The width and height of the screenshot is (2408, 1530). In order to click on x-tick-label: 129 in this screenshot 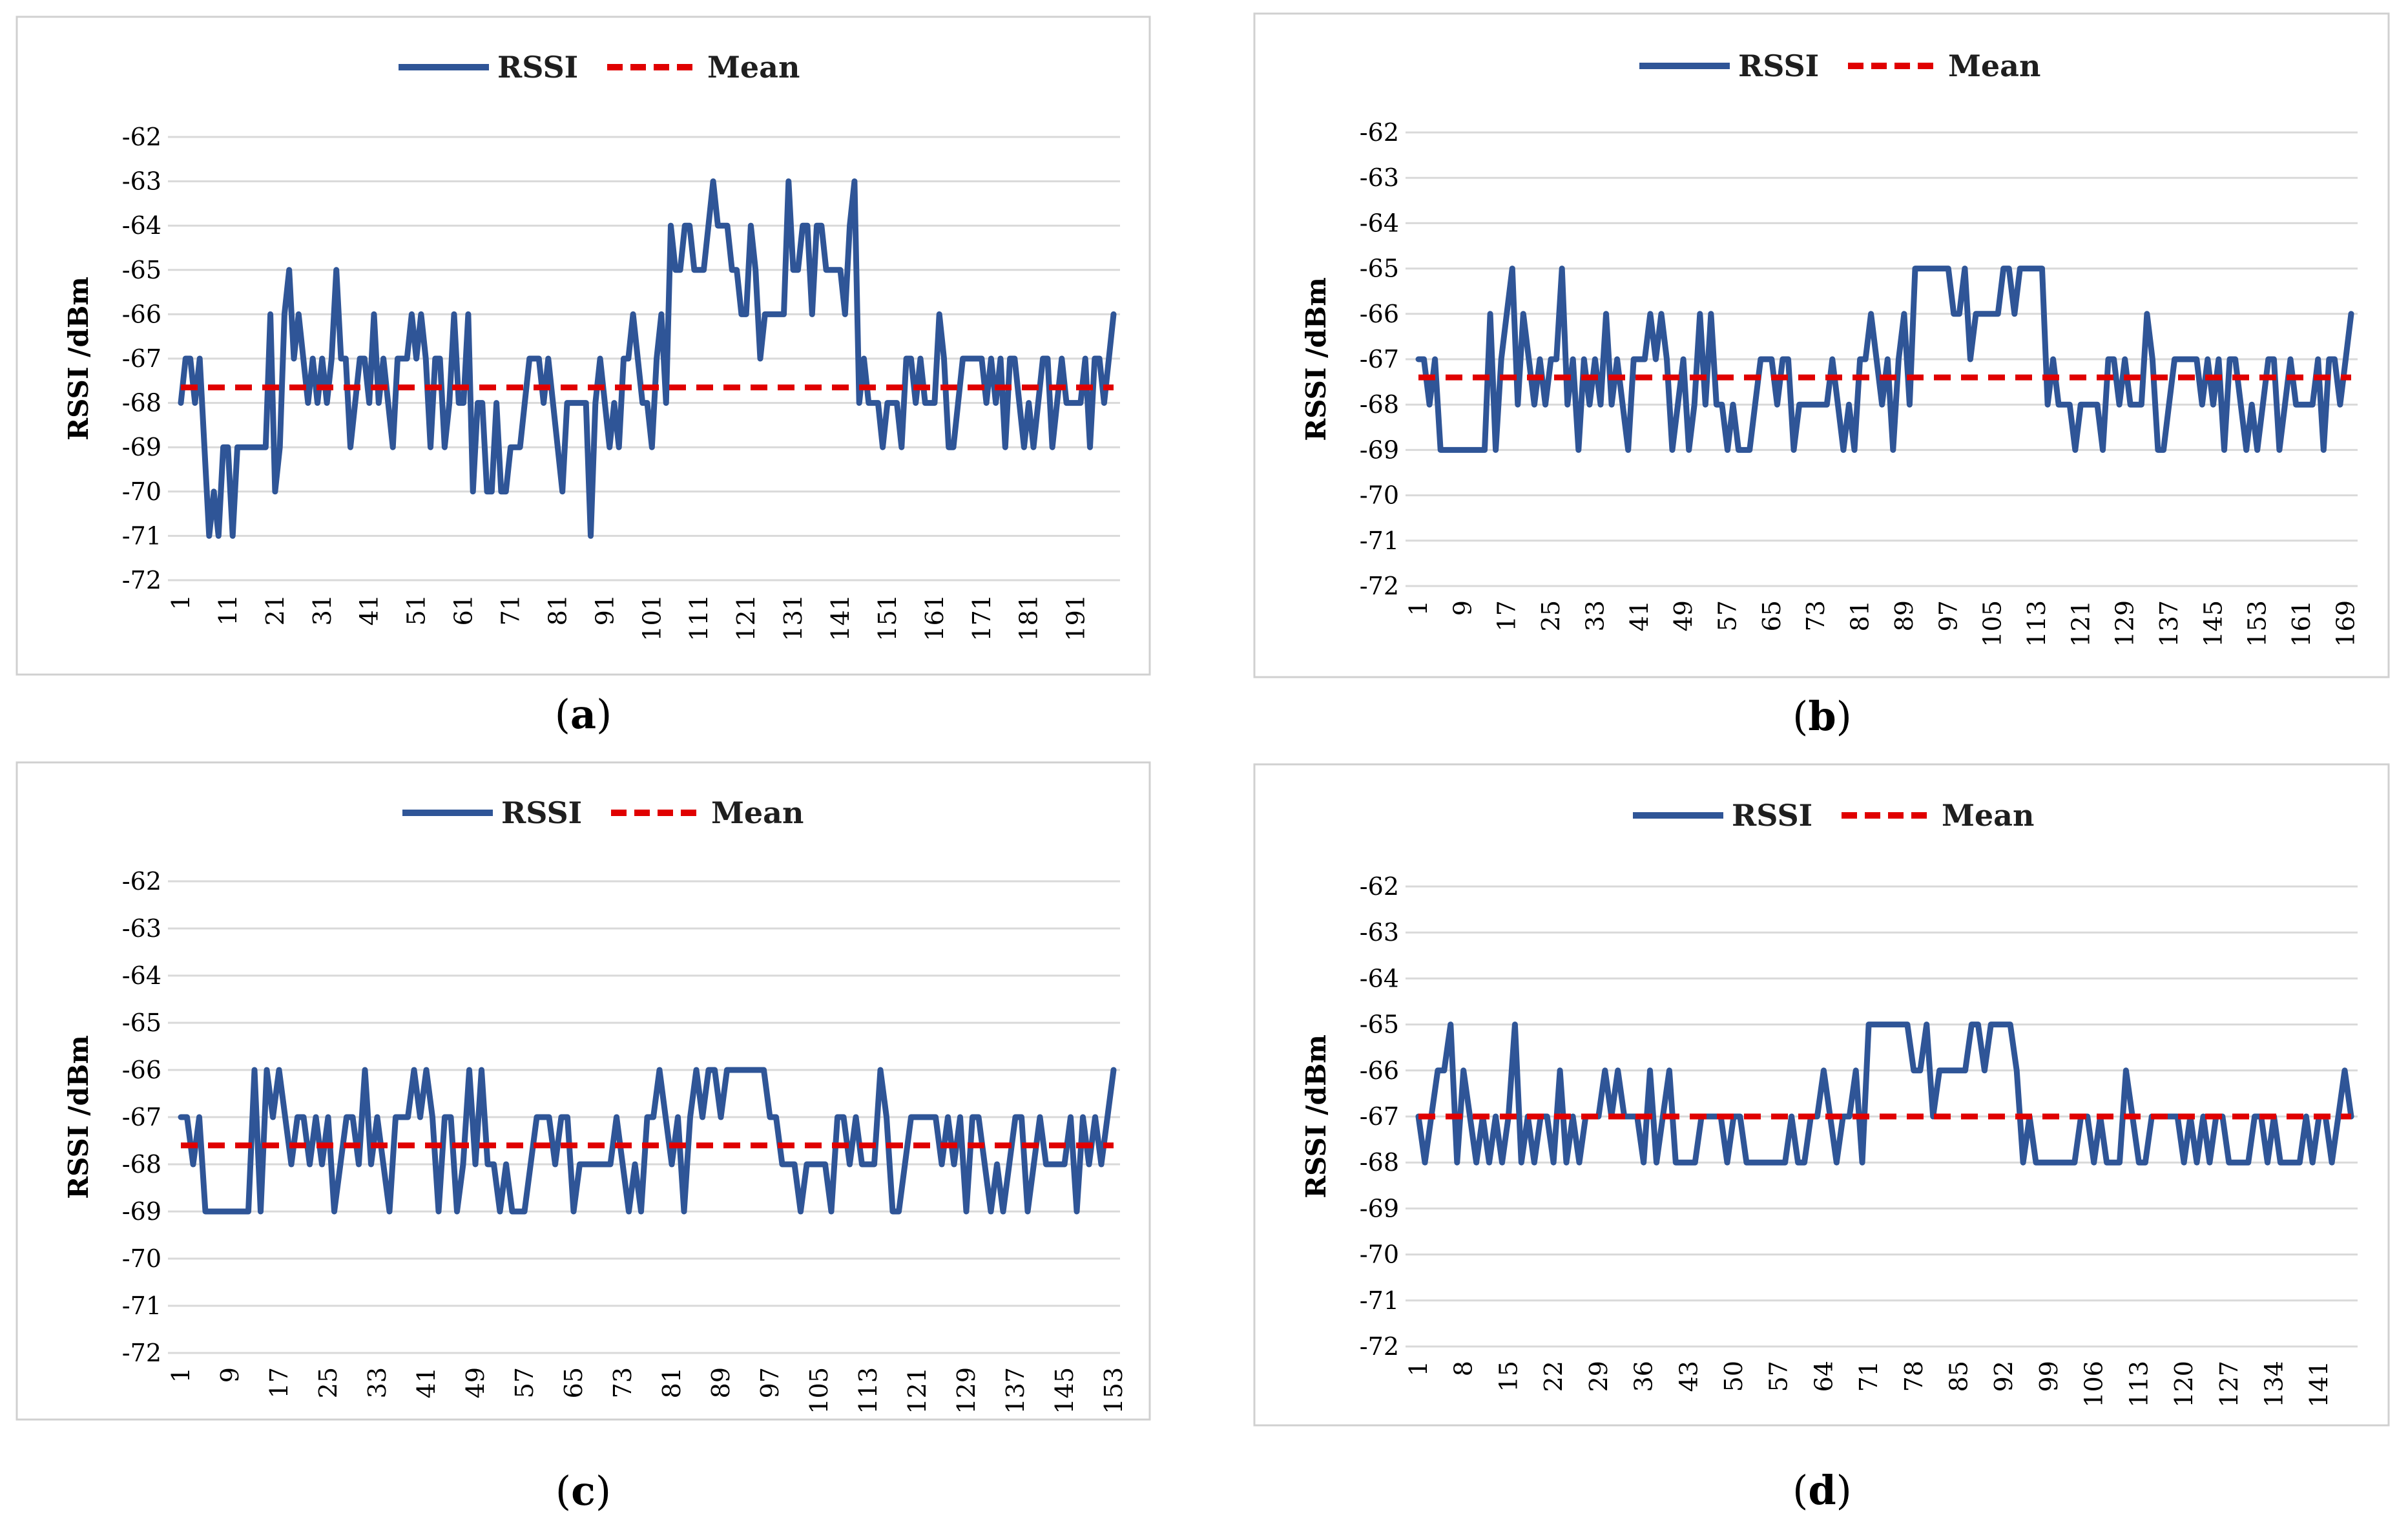, I will do `click(2125, 624)`.